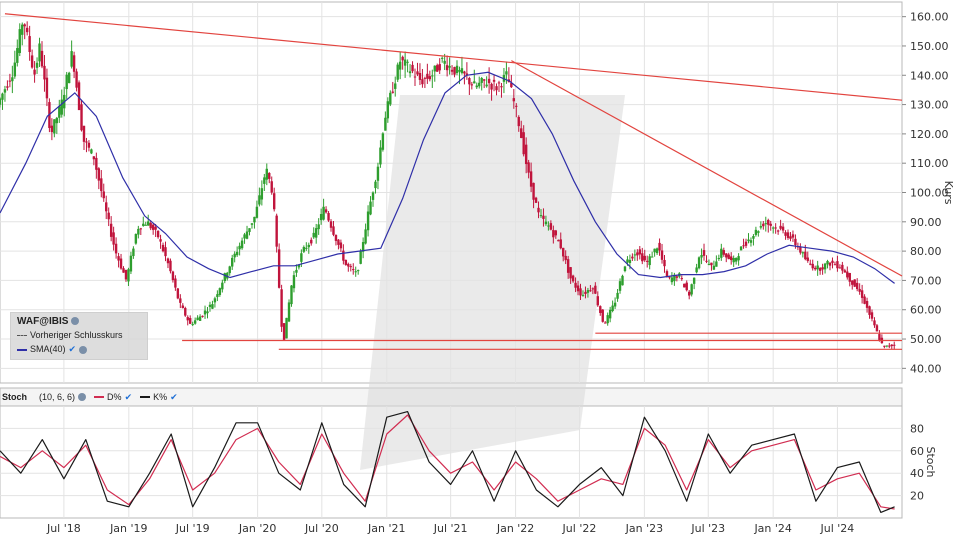  I want to click on legend-entry-d: D% ✔, so click(113, 397).